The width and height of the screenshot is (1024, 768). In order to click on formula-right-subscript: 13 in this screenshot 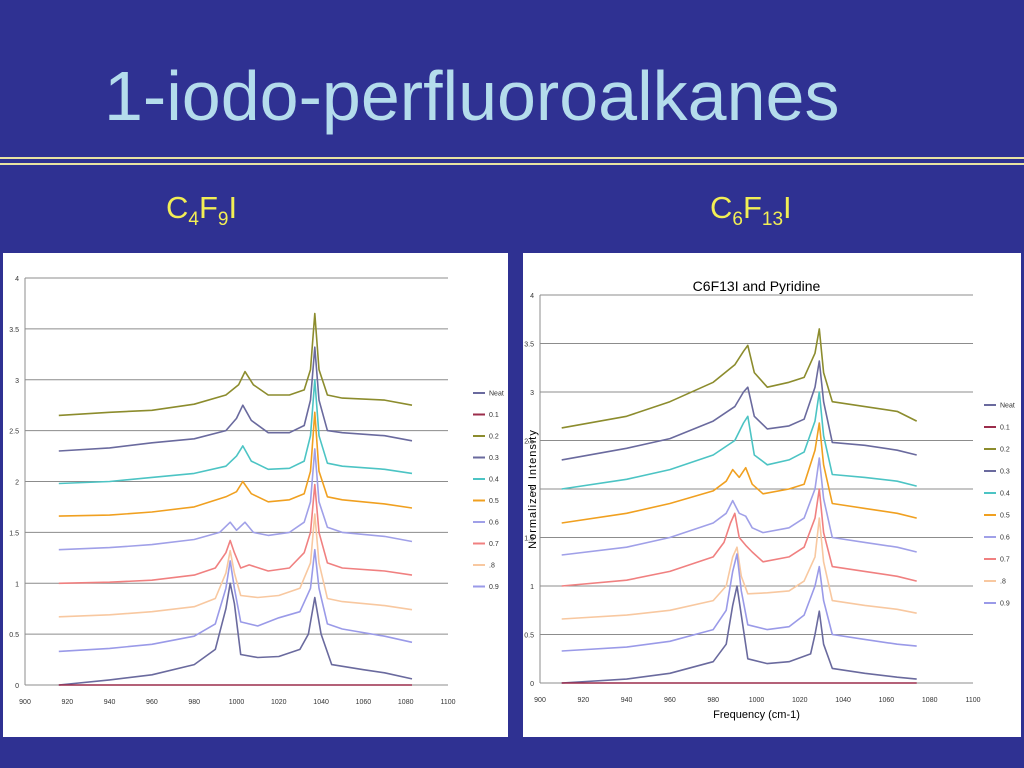, I will do `click(772, 220)`.